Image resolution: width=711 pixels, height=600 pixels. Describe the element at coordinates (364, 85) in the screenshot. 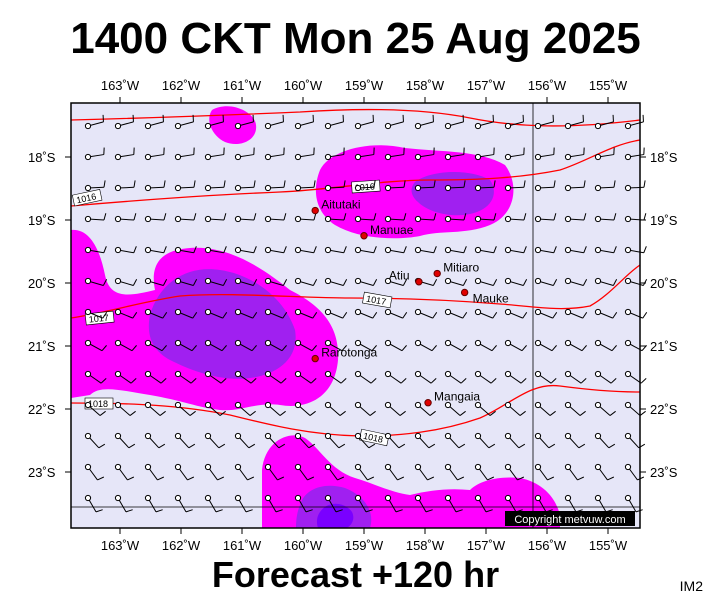

I see `lon-label: 159˚W` at that location.